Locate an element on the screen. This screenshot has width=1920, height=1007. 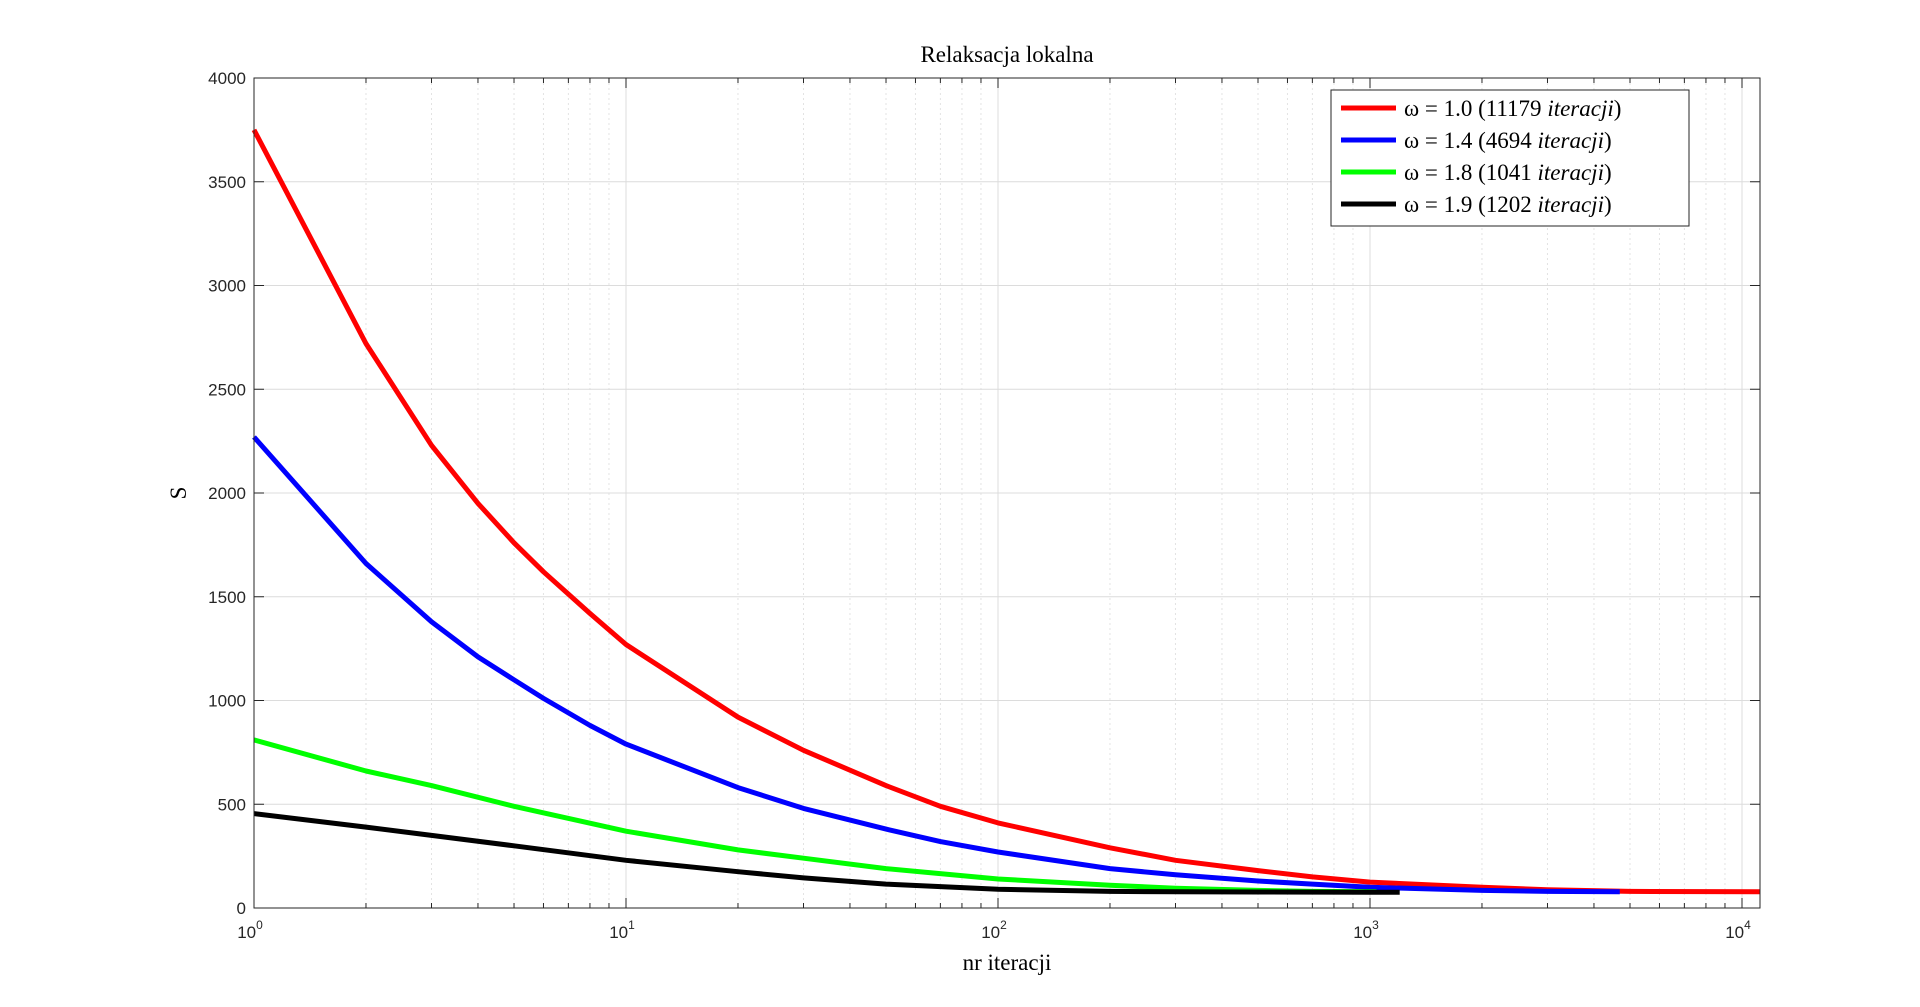
legend-label: ω = 1.0 (11179 iteracji) is located at coordinates (1512, 108).